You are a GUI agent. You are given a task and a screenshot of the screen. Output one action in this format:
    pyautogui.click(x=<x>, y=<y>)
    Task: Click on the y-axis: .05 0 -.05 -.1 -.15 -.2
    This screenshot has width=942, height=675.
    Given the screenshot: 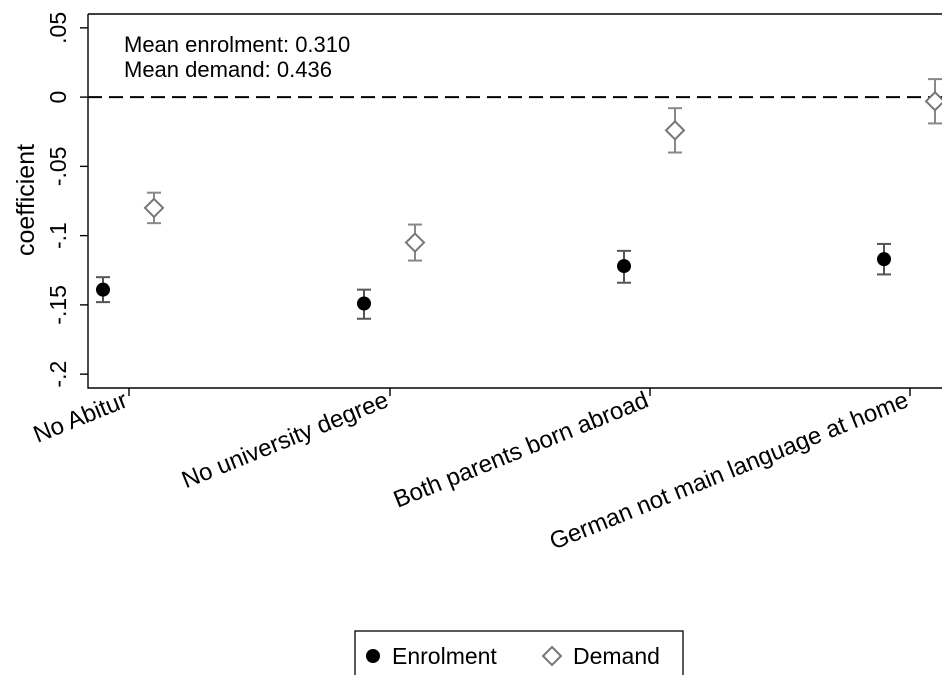 What is the action you would take?
    pyautogui.click(x=66, y=200)
    